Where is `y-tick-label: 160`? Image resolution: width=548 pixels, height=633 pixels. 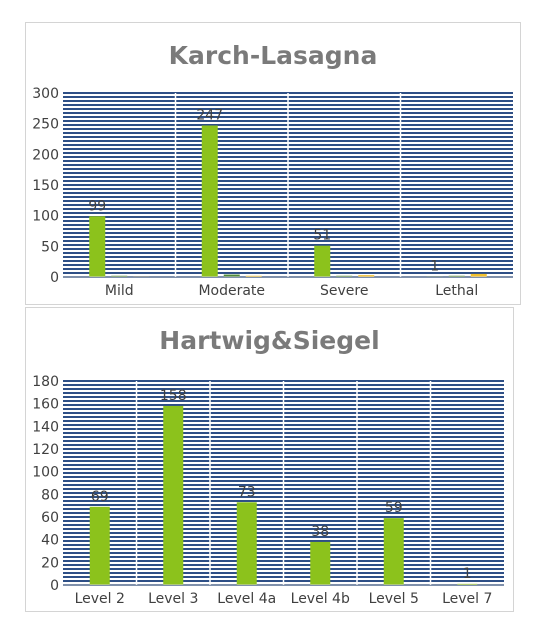
y-tick-label: 160 is located at coordinates (45, 405).